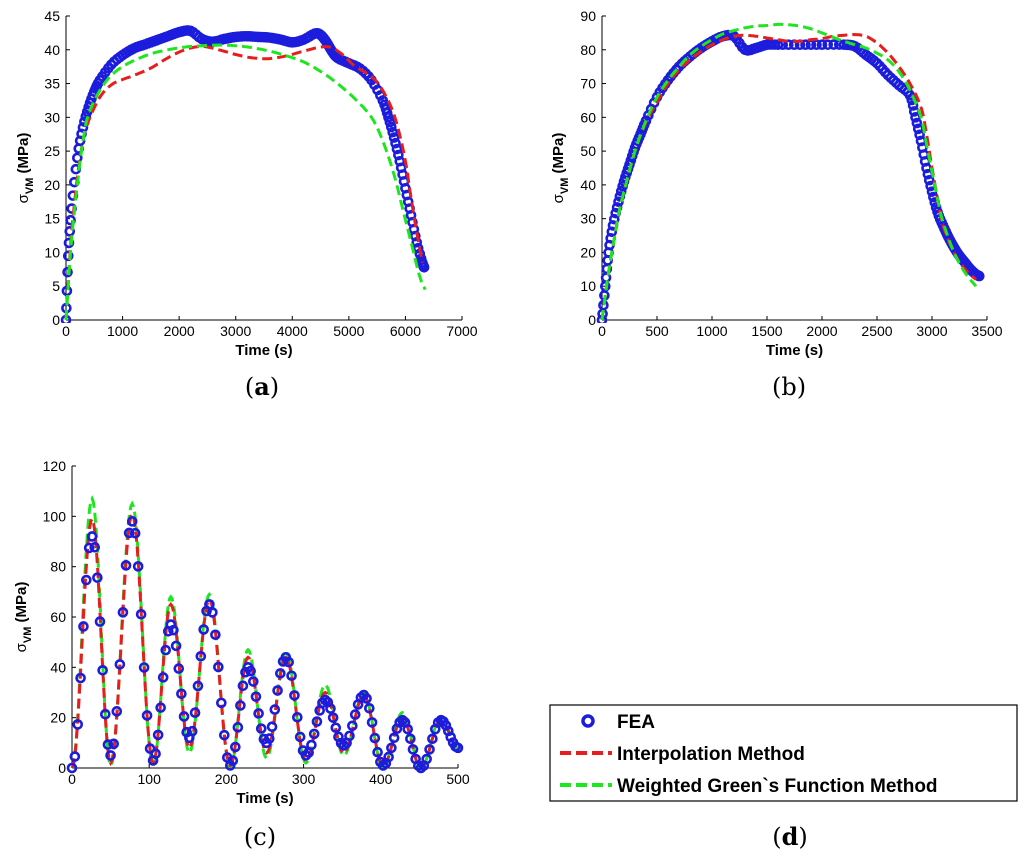  What do you see at coordinates (588, 84) in the screenshot?
I see `y-tick-label: 70` at bounding box center [588, 84].